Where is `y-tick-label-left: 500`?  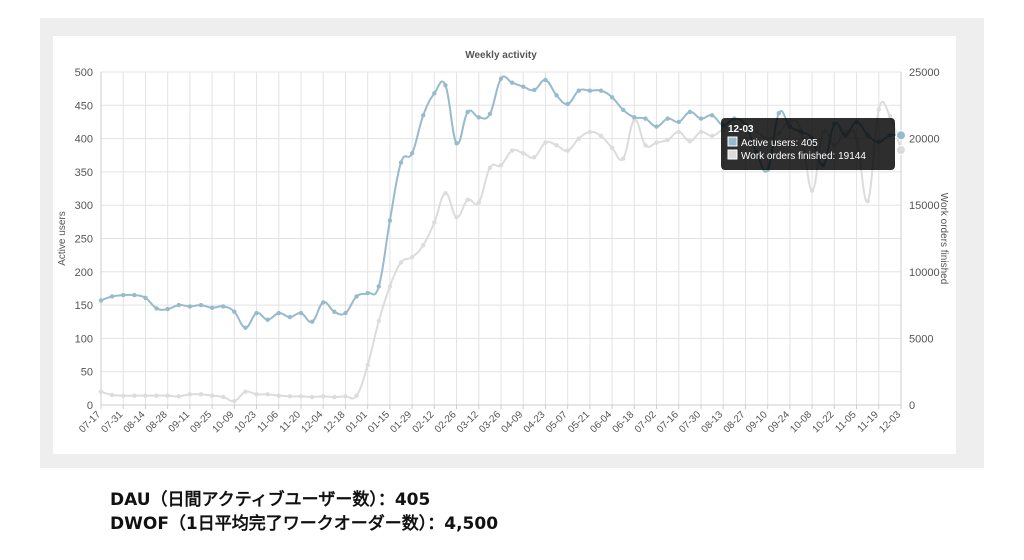 y-tick-label-left: 500 is located at coordinates (84, 73).